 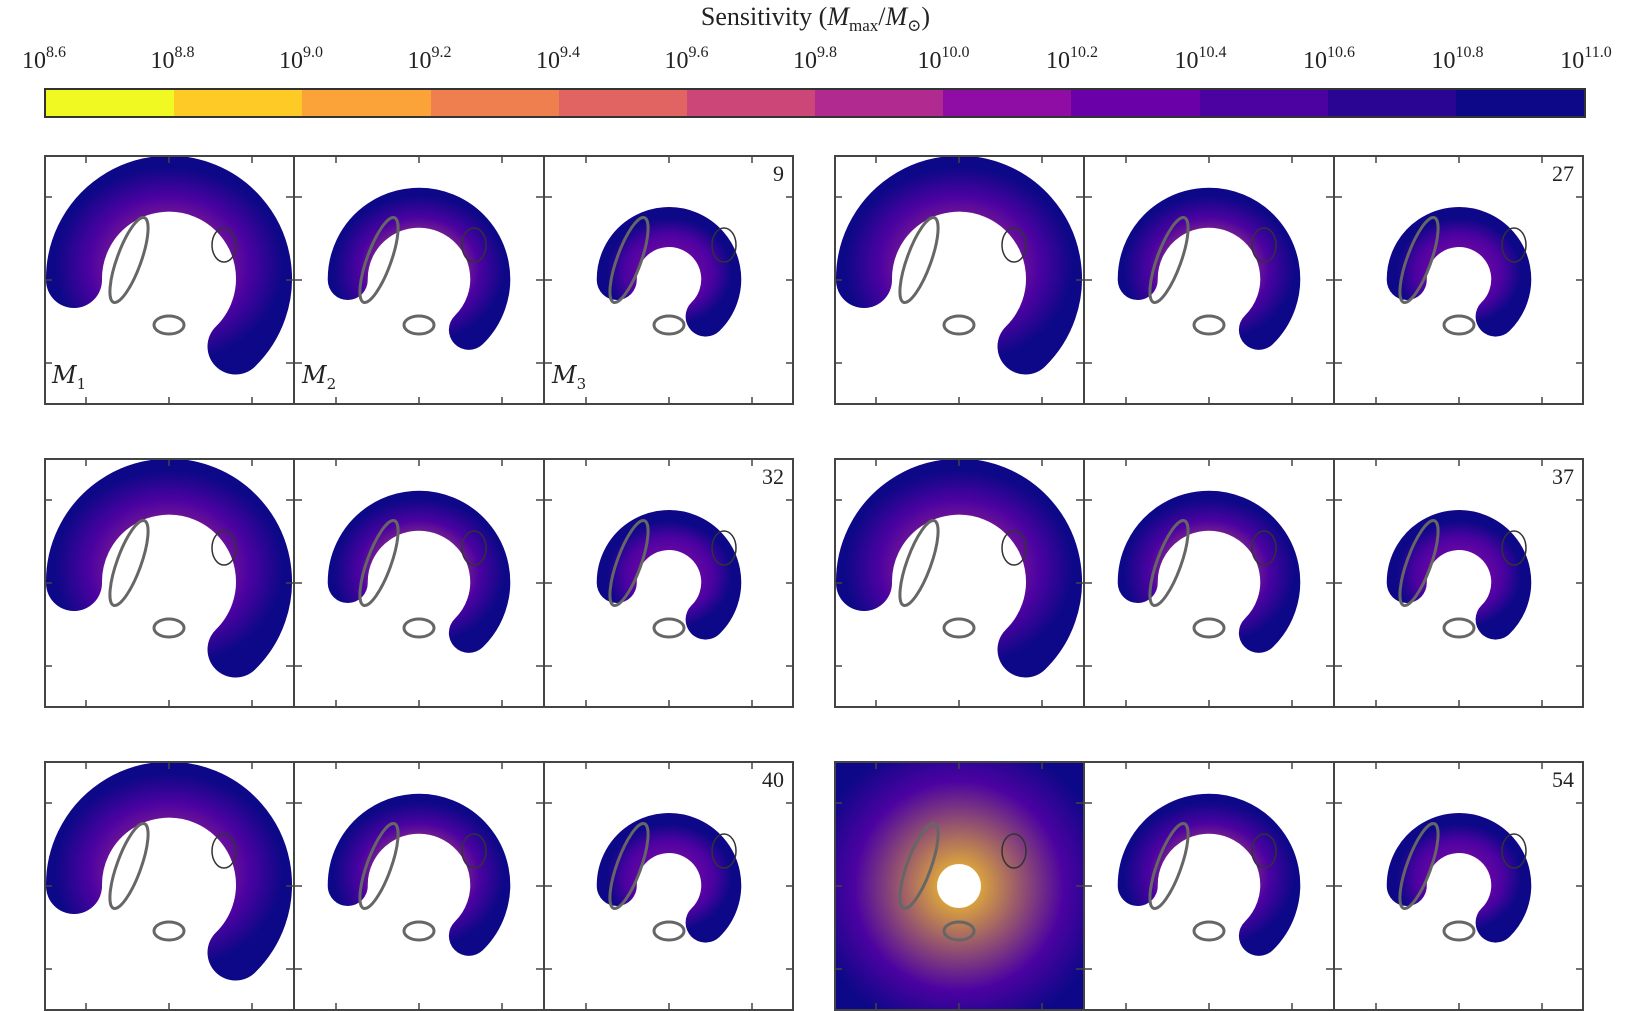 I want to click on model-panel: 54, so click(x=1459, y=886).